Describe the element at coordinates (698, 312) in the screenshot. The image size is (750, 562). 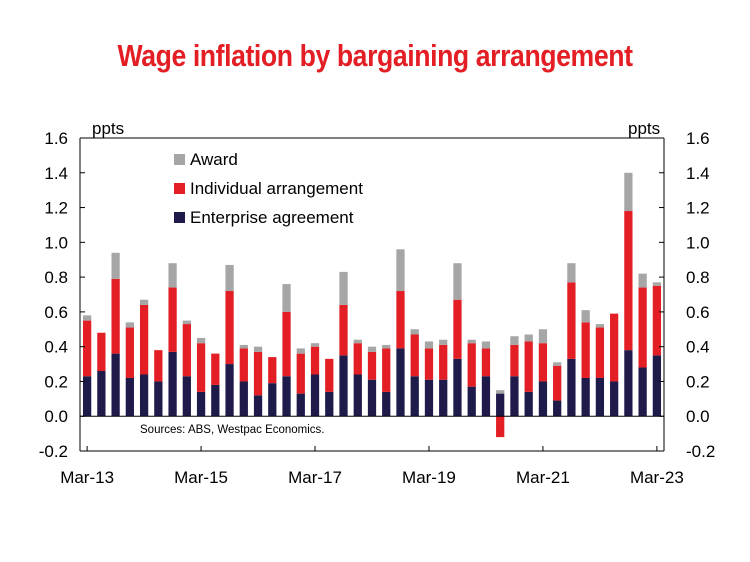
I see `y-tick-label-right: 0.6` at that location.